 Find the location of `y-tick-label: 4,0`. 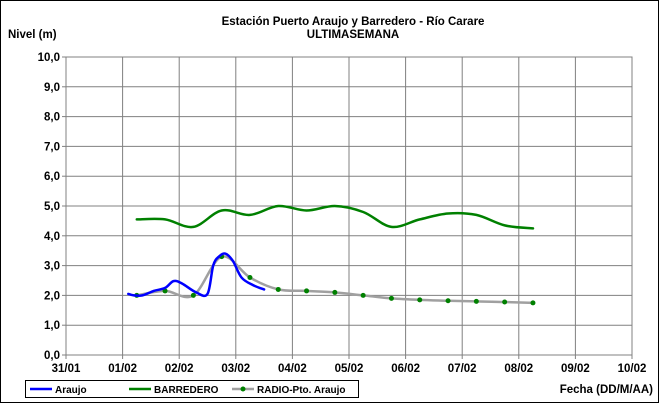

y-tick-label: 4,0 is located at coordinates (52, 237).